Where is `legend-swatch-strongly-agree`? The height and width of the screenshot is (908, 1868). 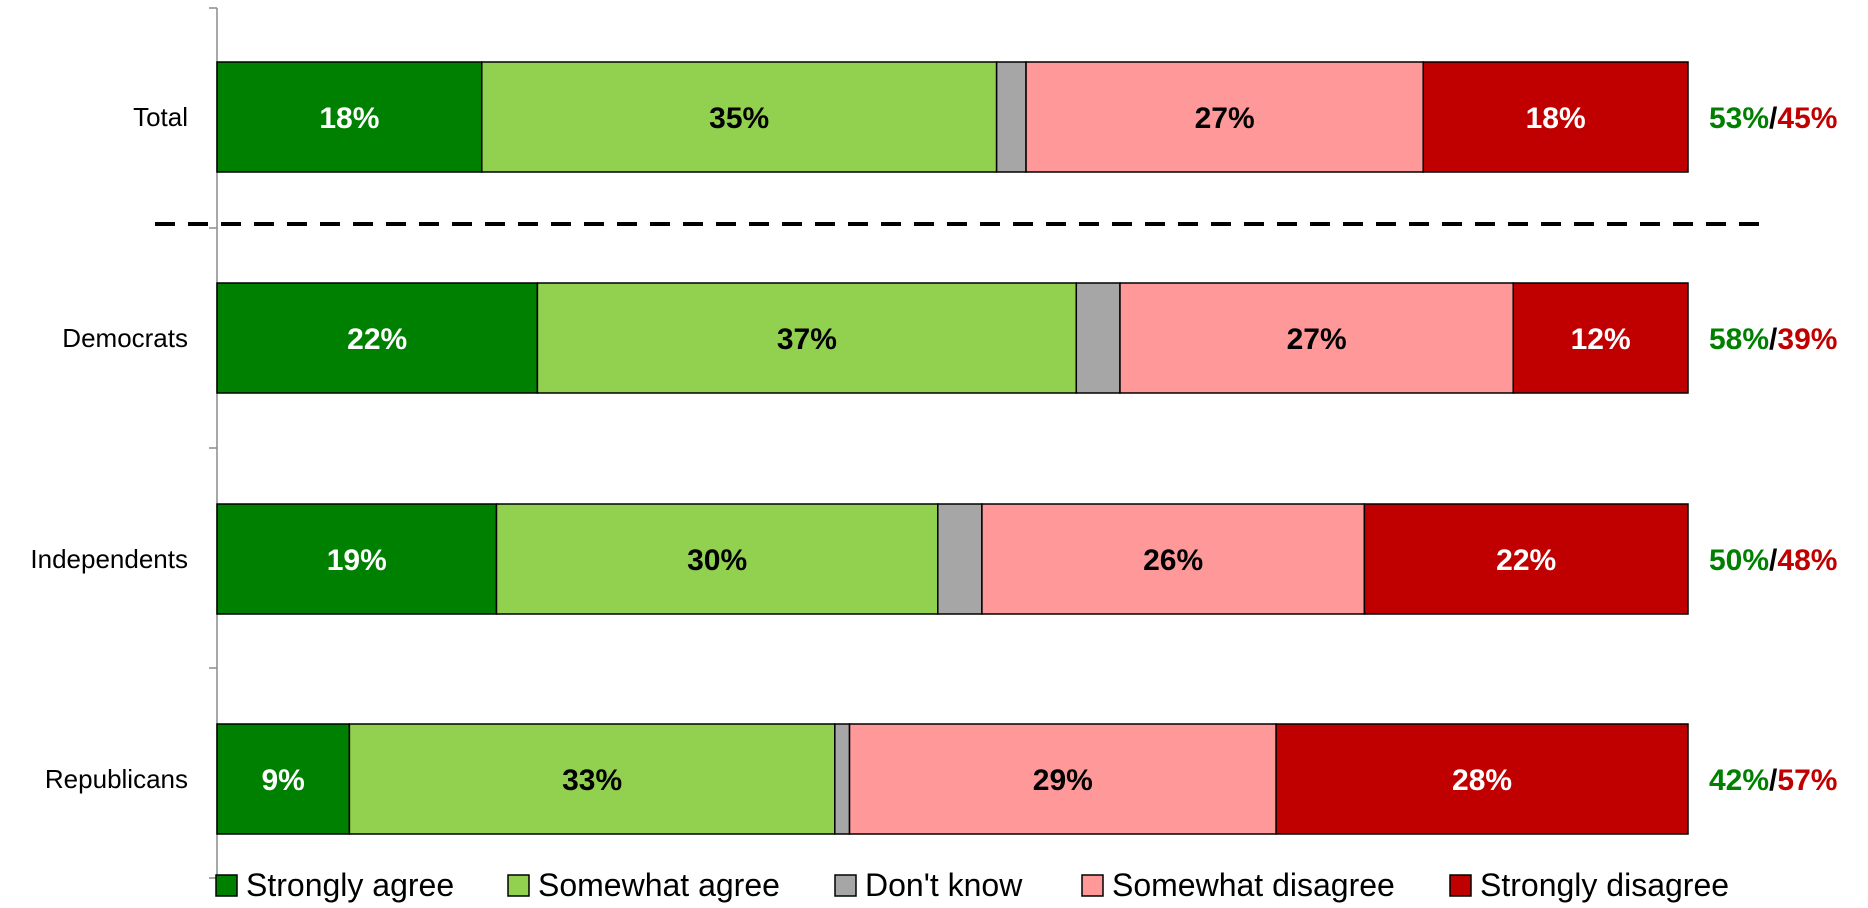
legend-swatch-strongly-agree is located at coordinates (226, 885).